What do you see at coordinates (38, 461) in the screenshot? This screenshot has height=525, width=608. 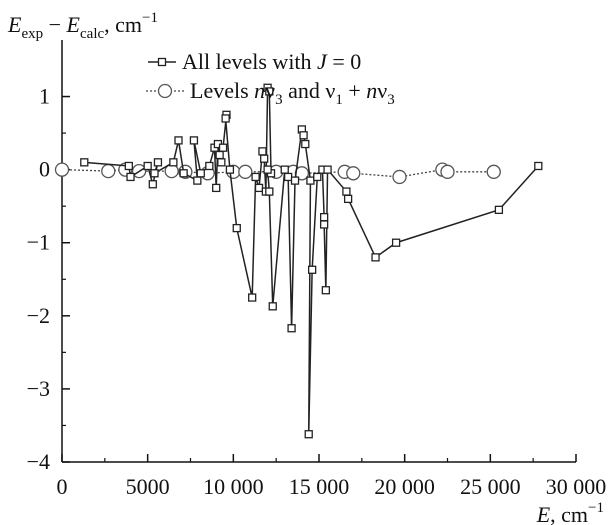 I see `y-tick-label: −4` at bounding box center [38, 461].